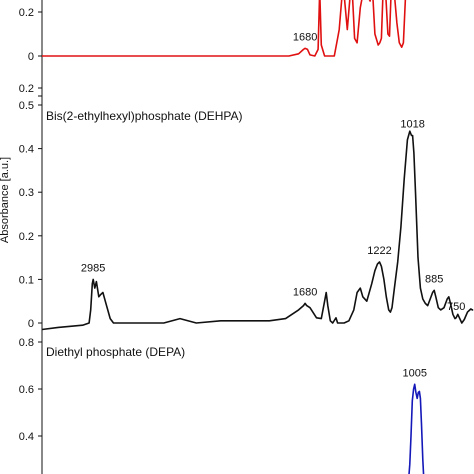  Describe the element at coordinates (26, 390) in the screenshot. I see `y-tick-label: 0.6` at that location.